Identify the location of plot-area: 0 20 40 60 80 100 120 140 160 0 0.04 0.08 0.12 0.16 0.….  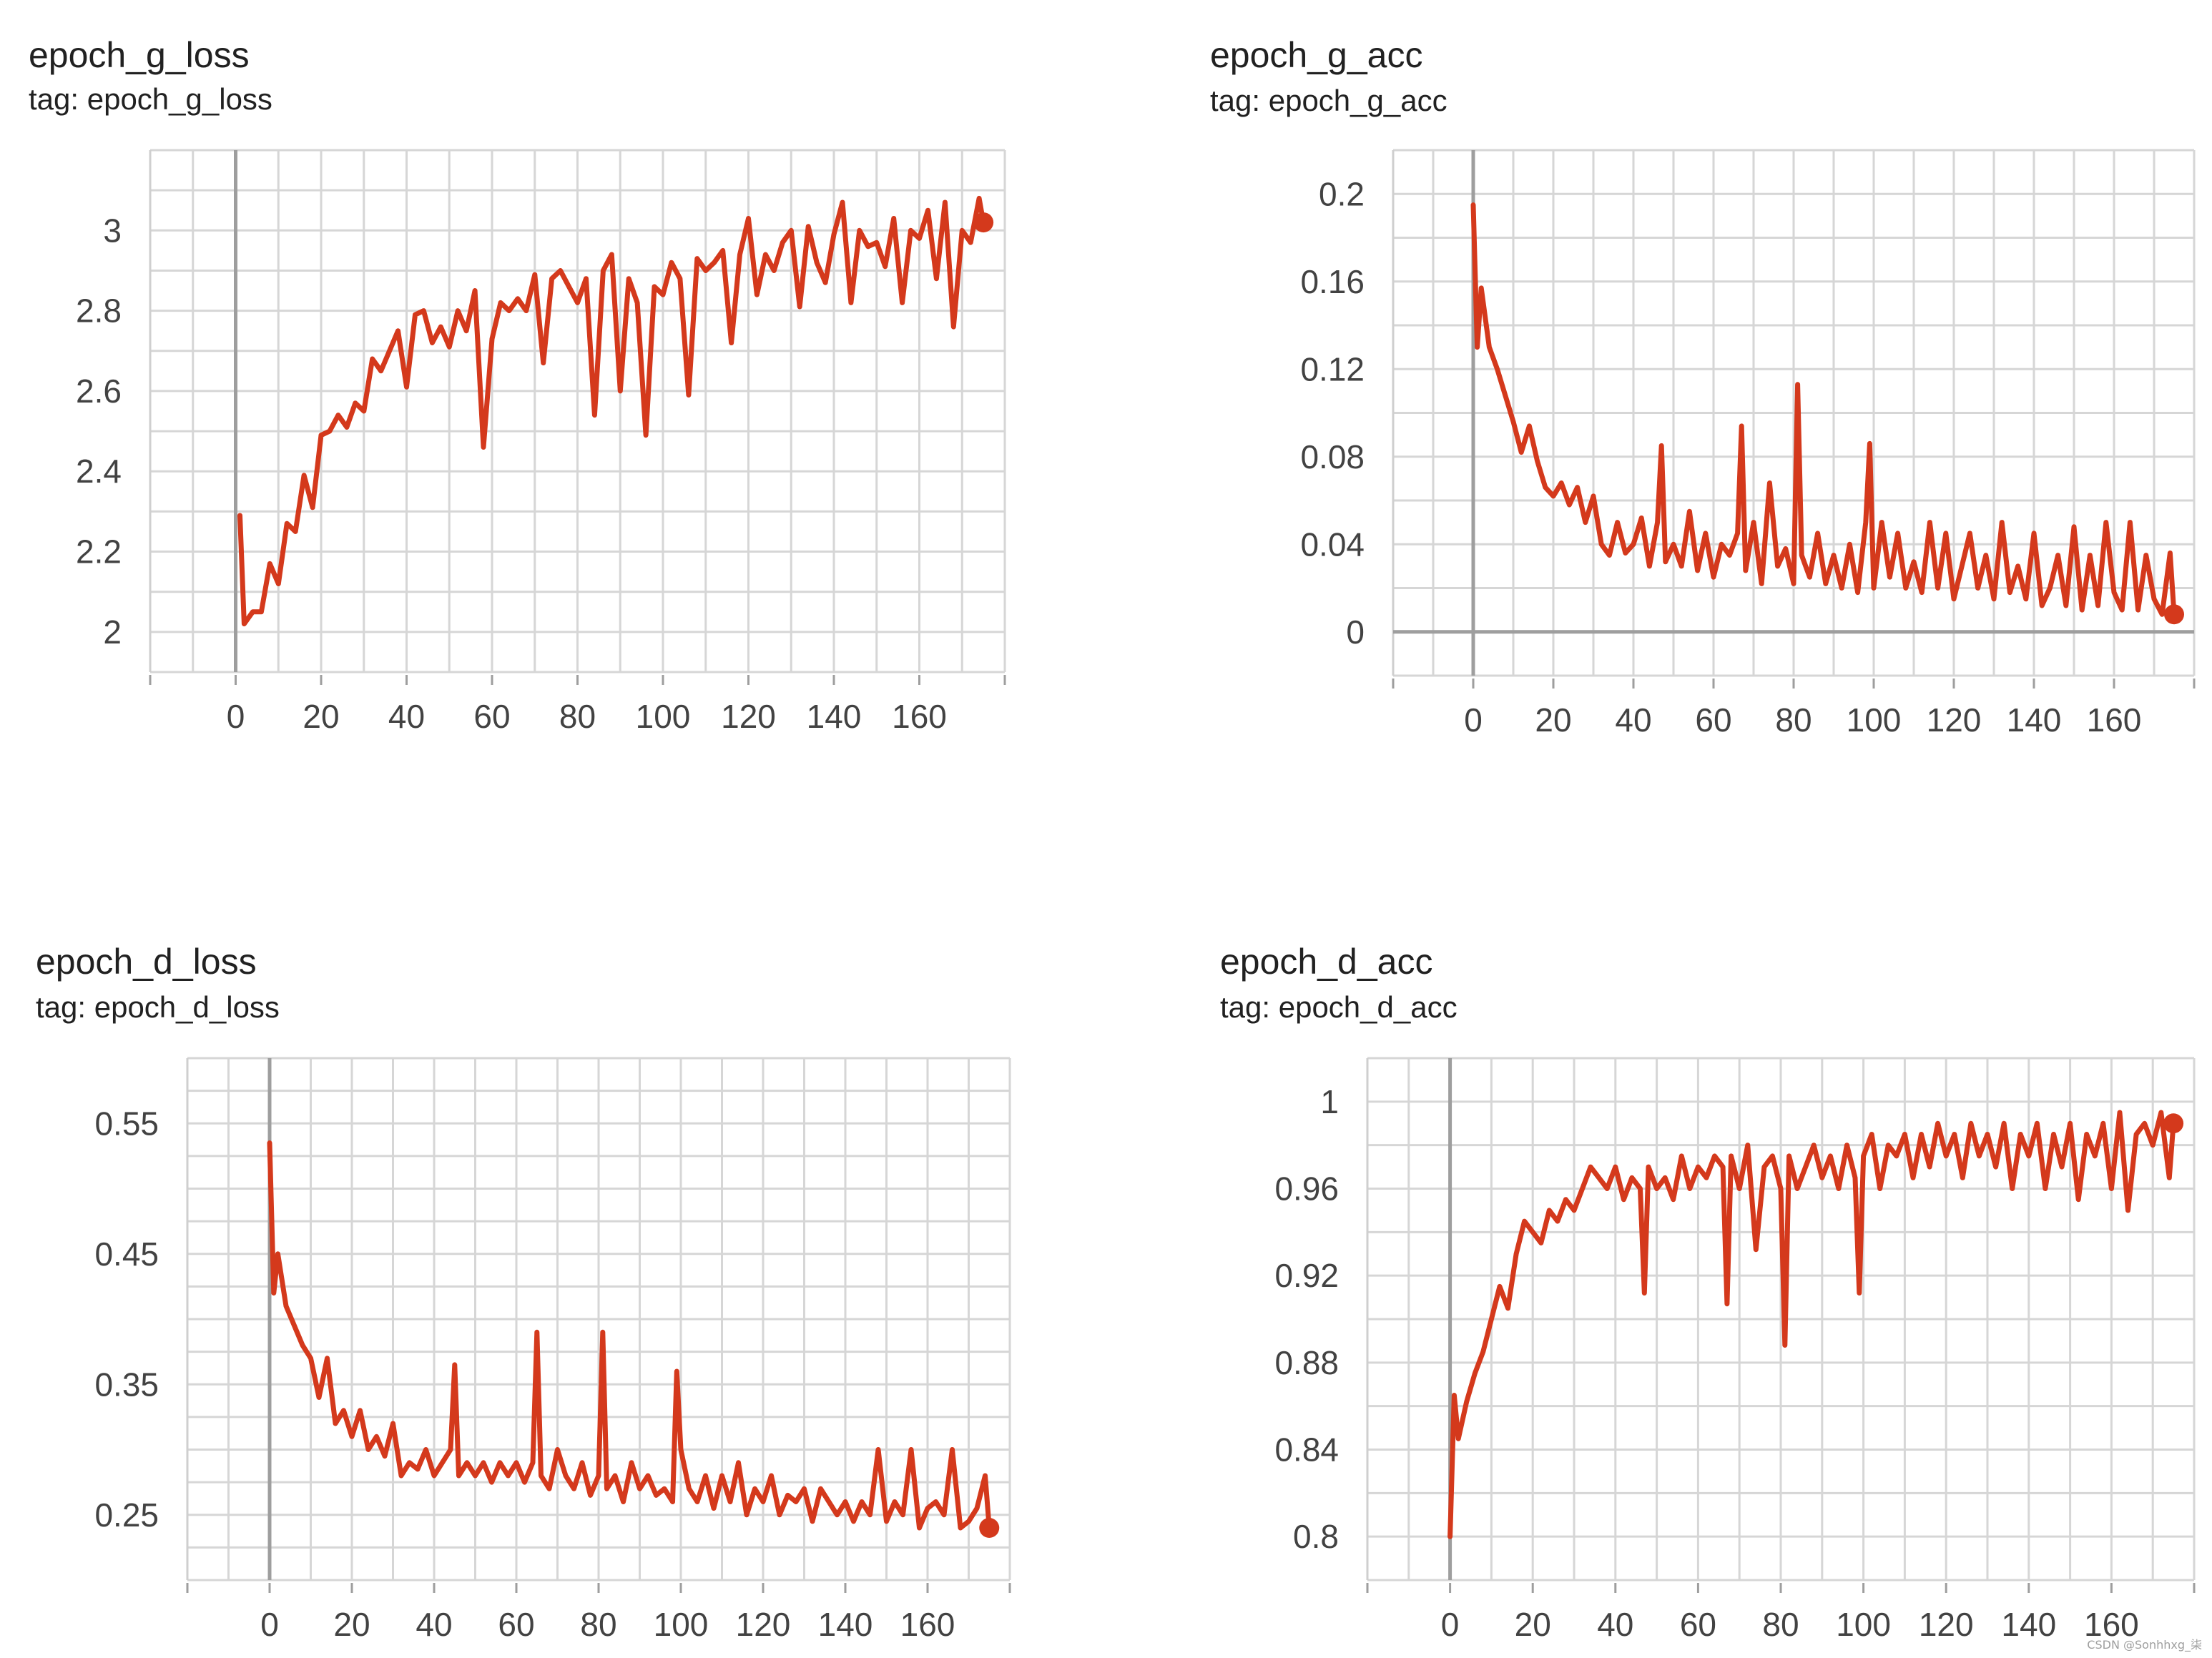
(1748, 444).